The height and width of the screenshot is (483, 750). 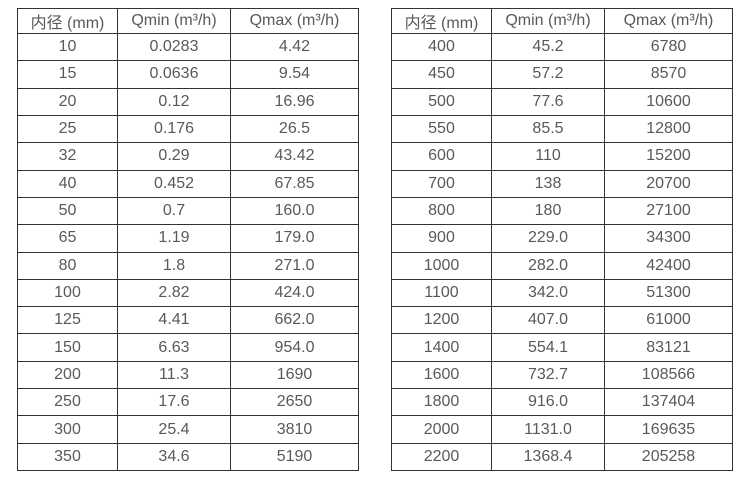 What do you see at coordinates (294, 375) in the screenshot?
I see `cell-qmax: 1690` at bounding box center [294, 375].